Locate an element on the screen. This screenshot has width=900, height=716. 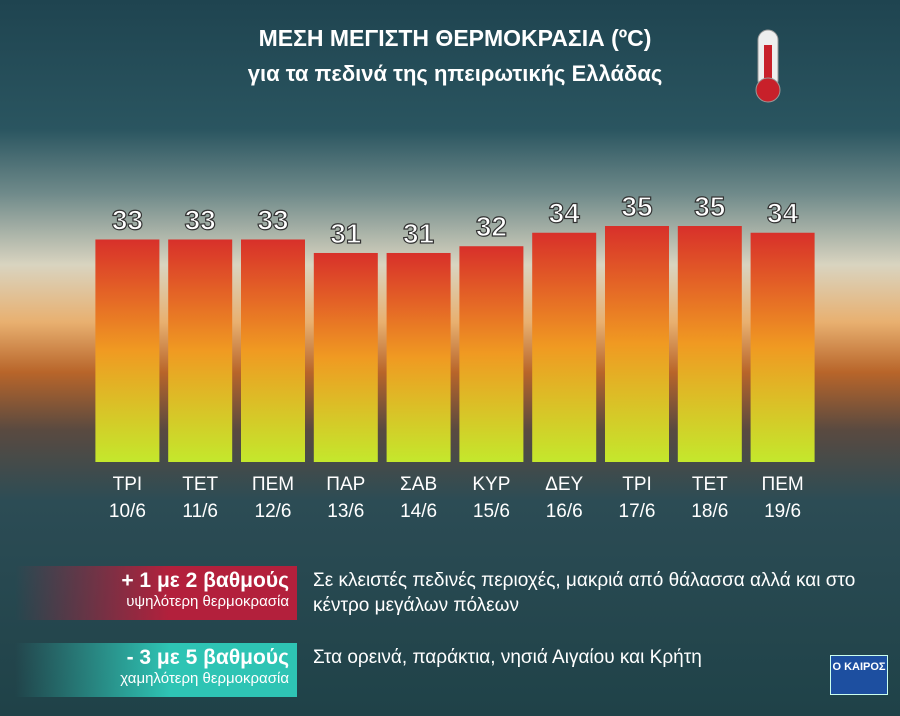
x-tick-label: ΠΑΡ is located at coordinates (345, 484).